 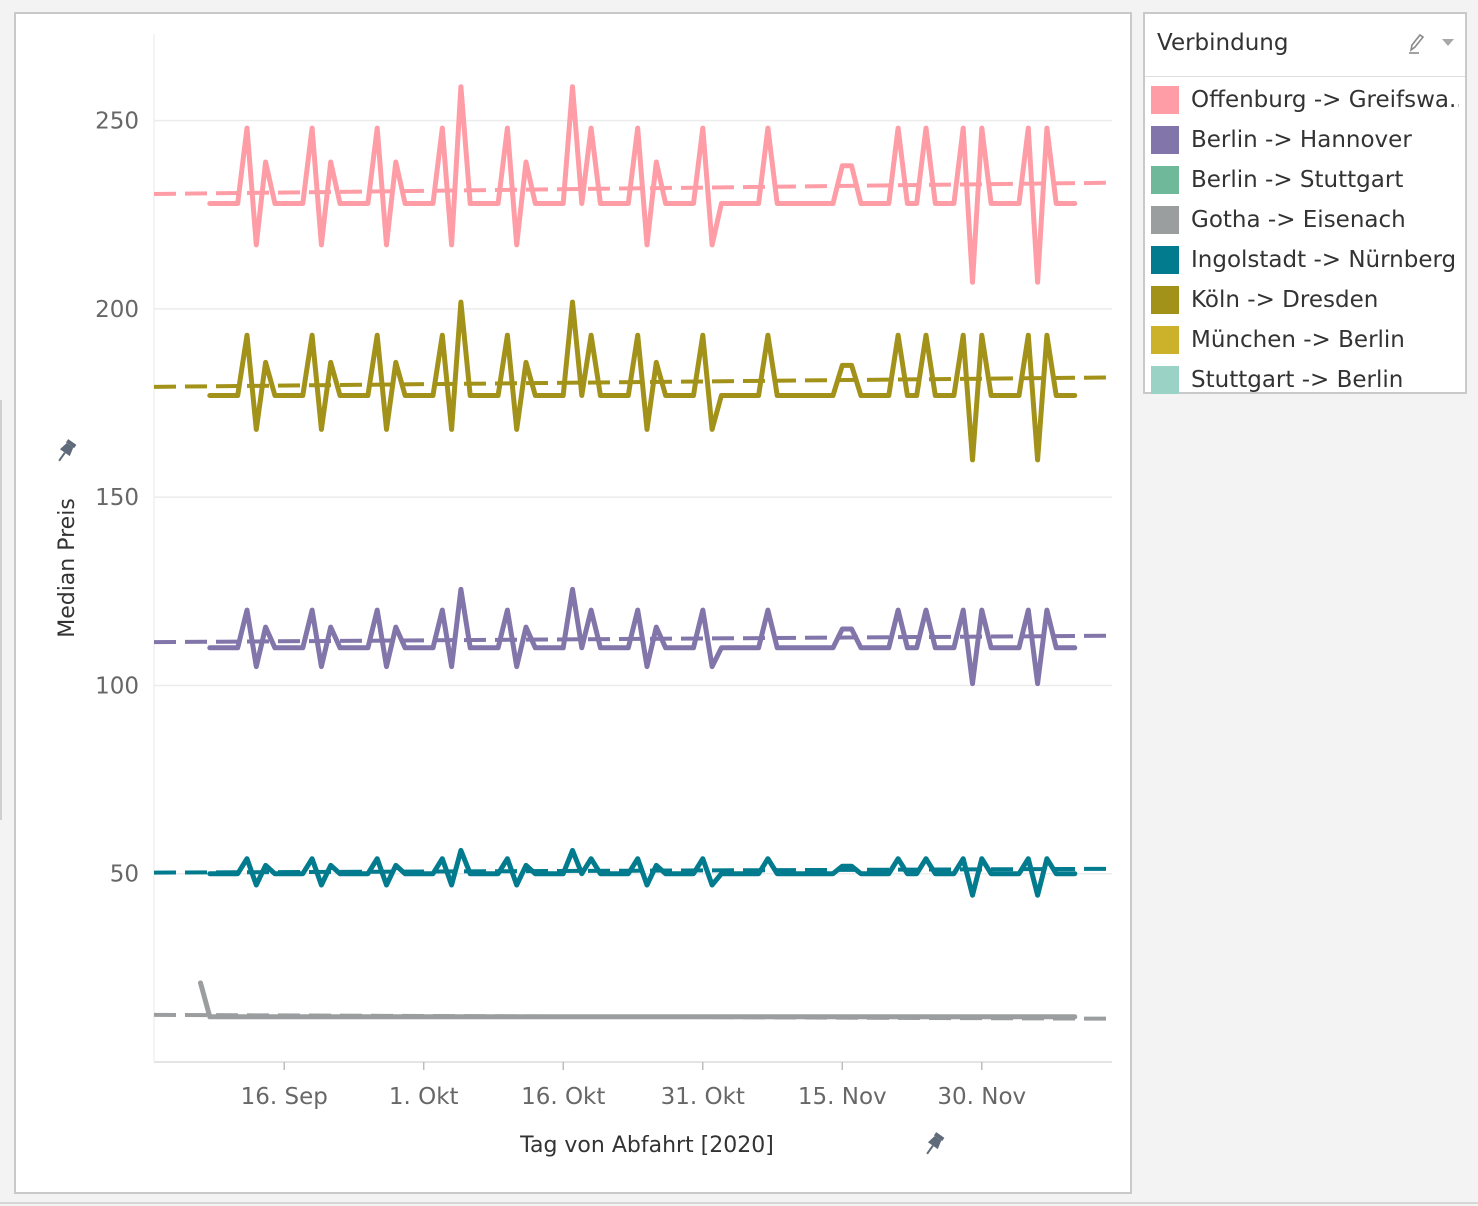 I want to click on legend-item: Stuttgart -> Berlin, so click(x=1305, y=380).